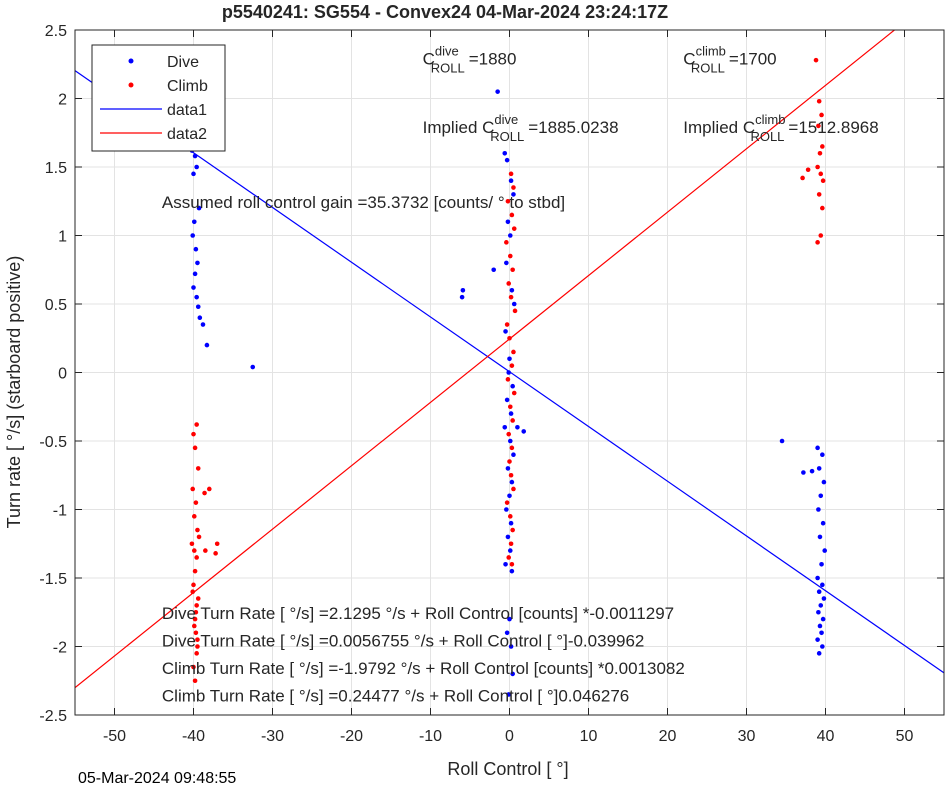 This screenshot has width=945, height=792. Describe the element at coordinates (351, 736) in the screenshot. I see `x-tick-label: -20` at that location.